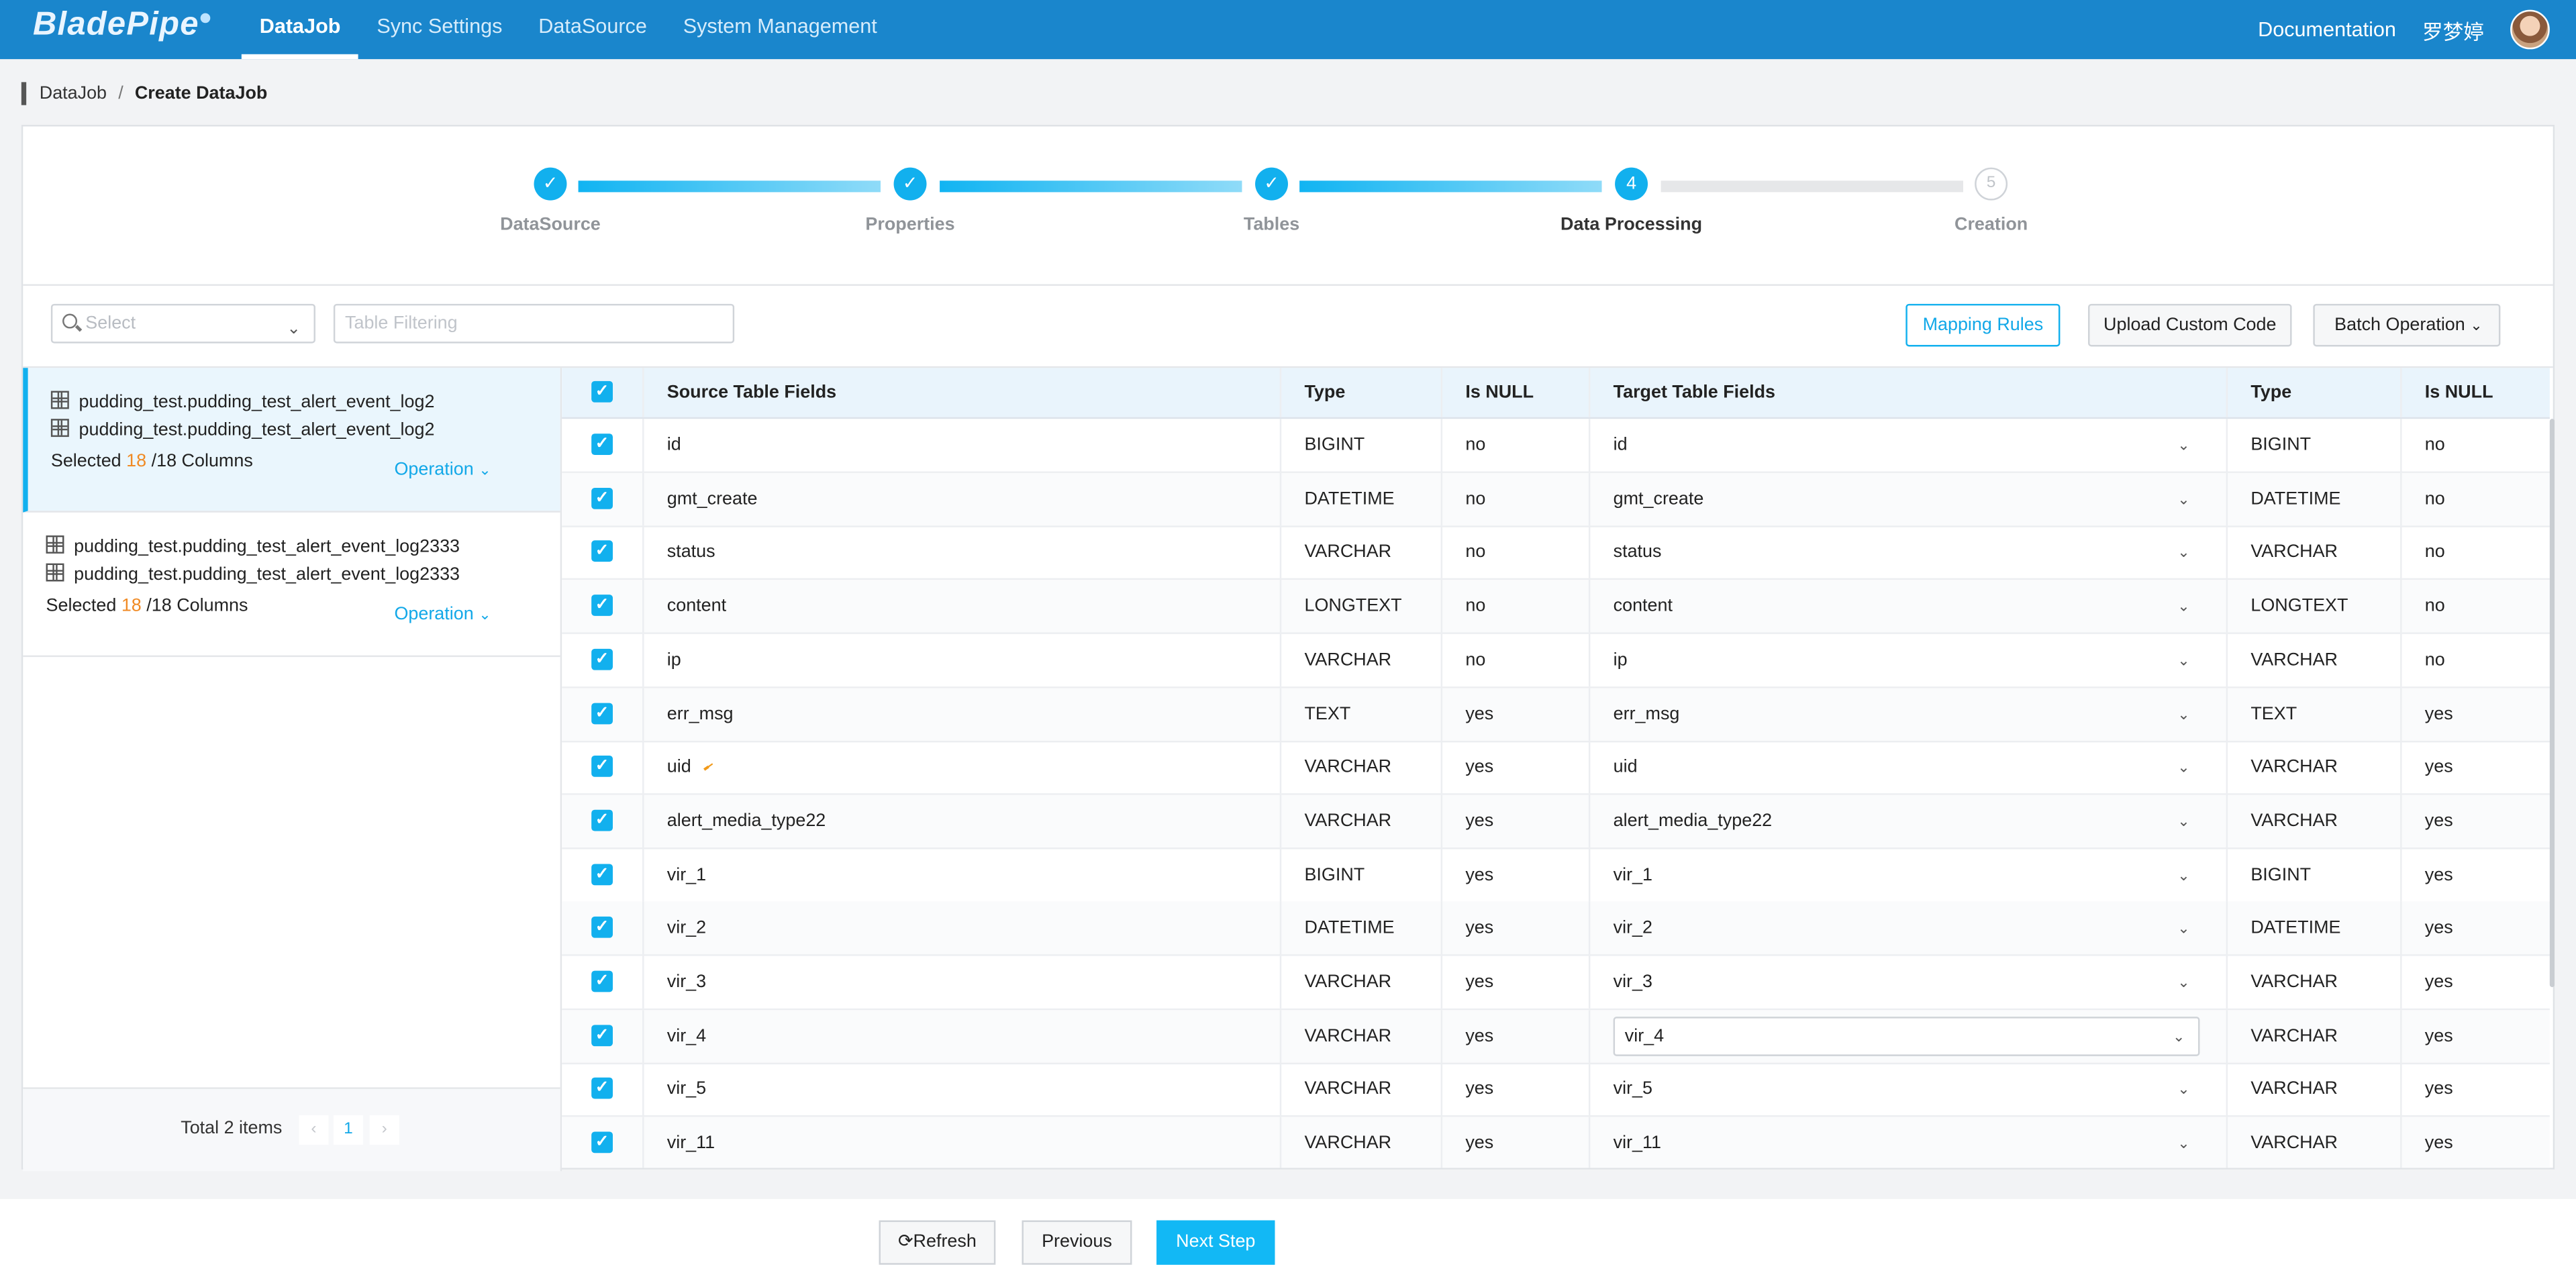 This screenshot has width=2576, height=1281. What do you see at coordinates (1556, 446) in the screenshot?
I see `table-row: ✓ id BIGINT no id ⌄ BIGINT no` at bounding box center [1556, 446].